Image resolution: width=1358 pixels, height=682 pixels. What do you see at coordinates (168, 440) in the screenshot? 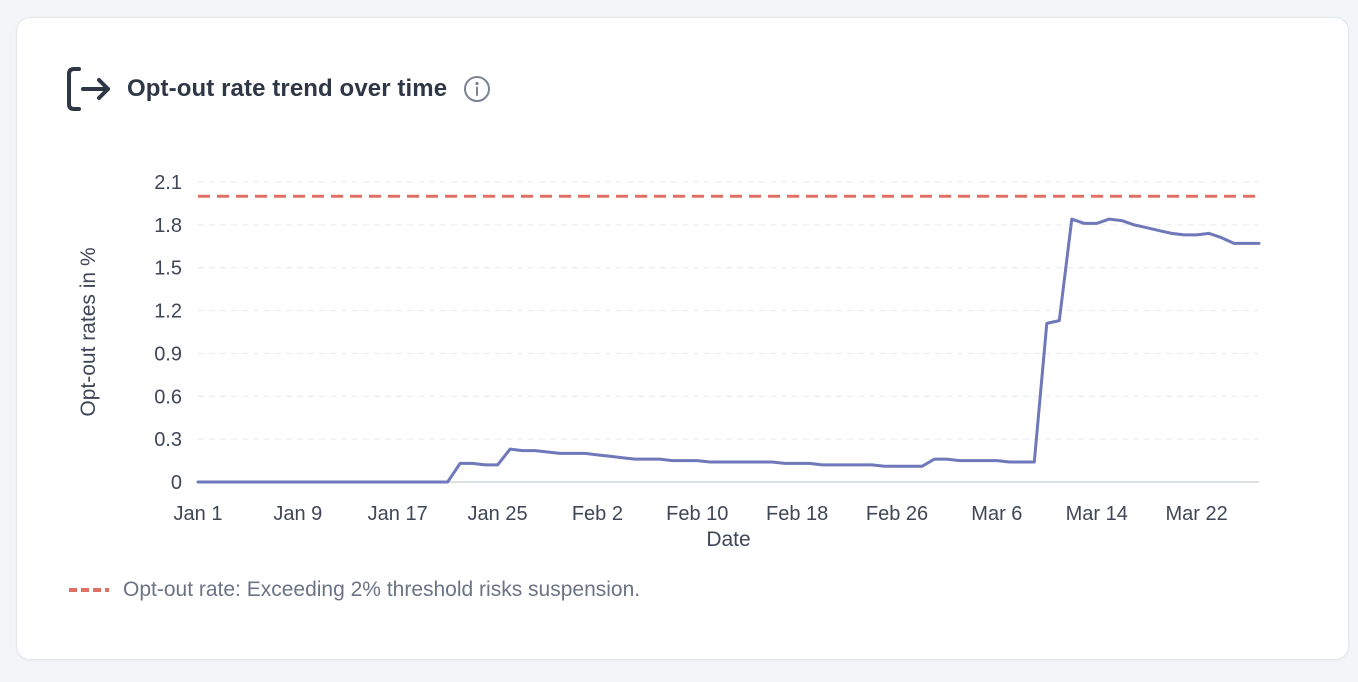
I see `y-tick-label: 0.3` at bounding box center [168, 440].